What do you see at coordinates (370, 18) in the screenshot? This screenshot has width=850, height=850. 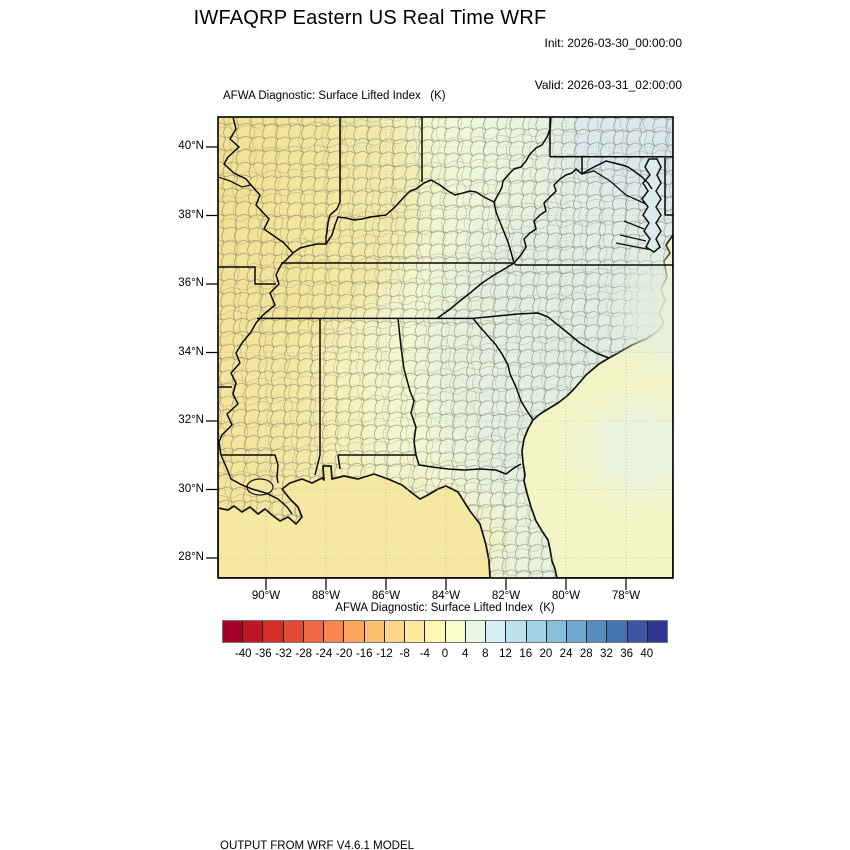 I see `page-title: IWFAQRP Eastern US Real Time WRF` at bounding box center [370, 18].